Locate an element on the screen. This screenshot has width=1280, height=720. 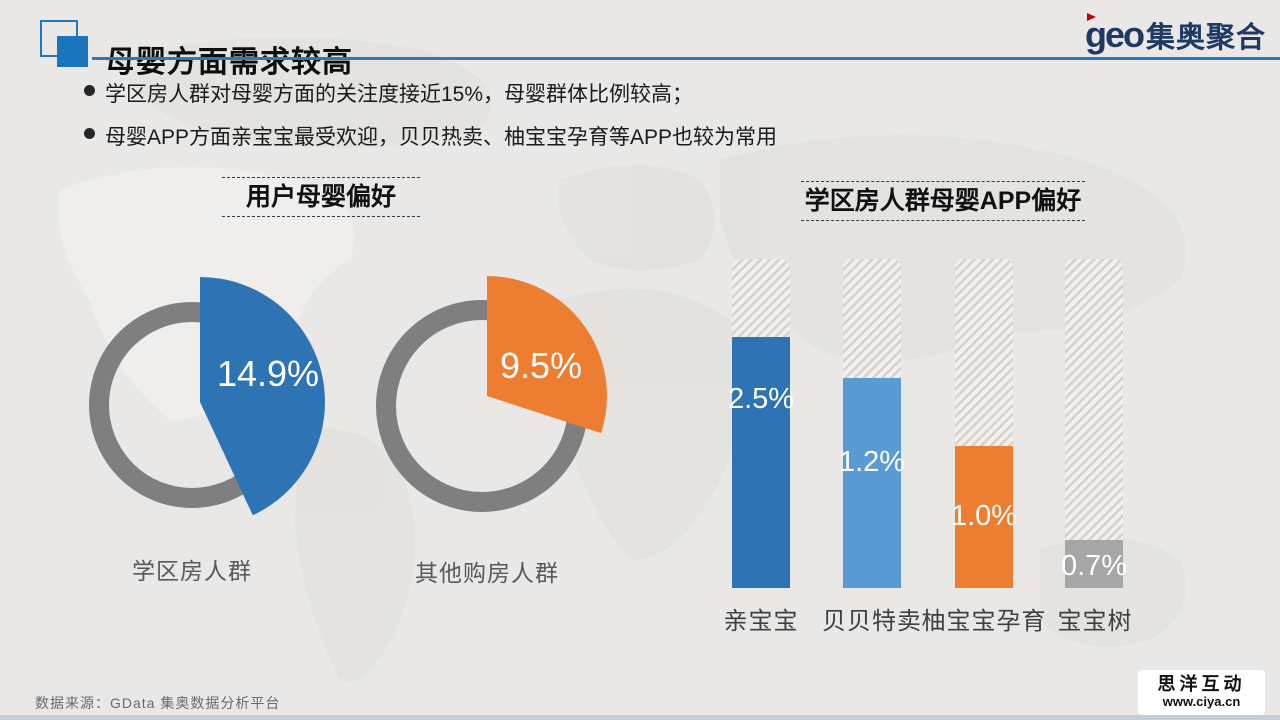
bullet-item: 学区房人群对母婴方面的关注度接近15%，母婴群体比例较高； is located at coordinates (430, 93).